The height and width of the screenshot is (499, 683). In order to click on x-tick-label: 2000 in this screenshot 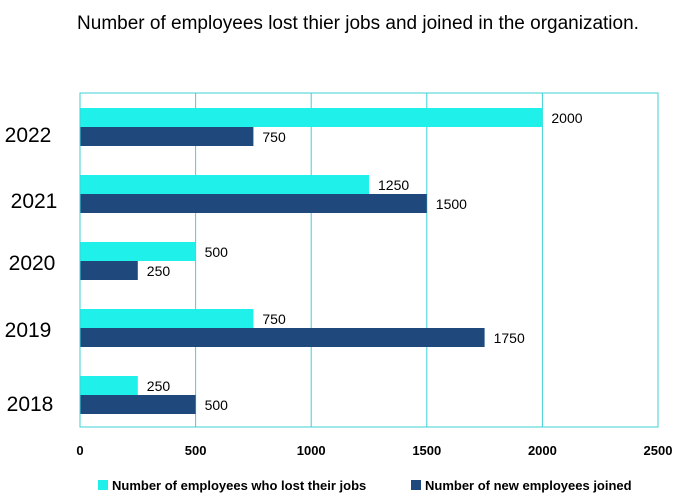, I will do `click(542, 450)`.